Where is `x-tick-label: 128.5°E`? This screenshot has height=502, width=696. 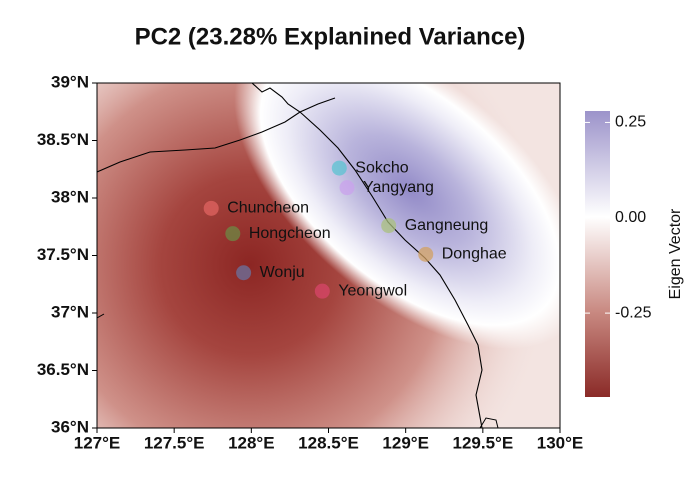
x-tick-label: 128.5°E is located at coordinates (328, 442).